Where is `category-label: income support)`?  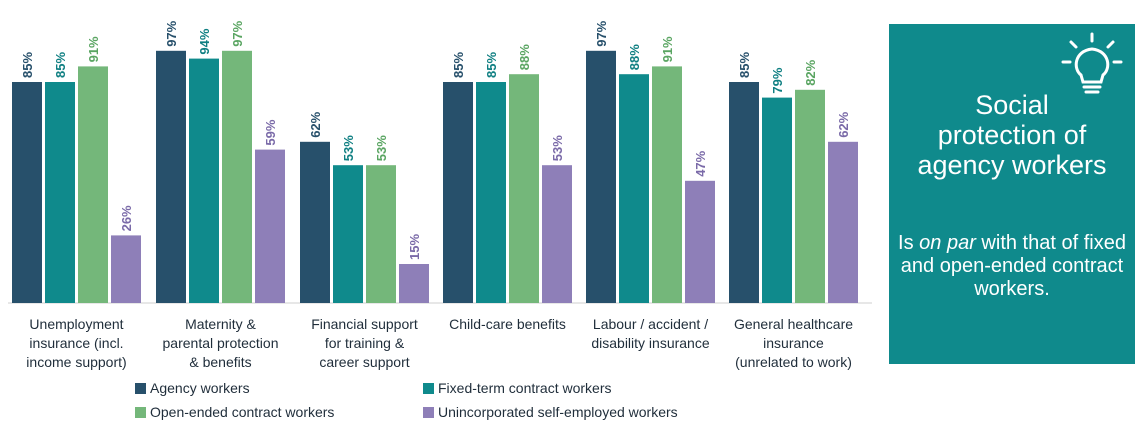 category-label: income support) is located at coordinates (76, 362).